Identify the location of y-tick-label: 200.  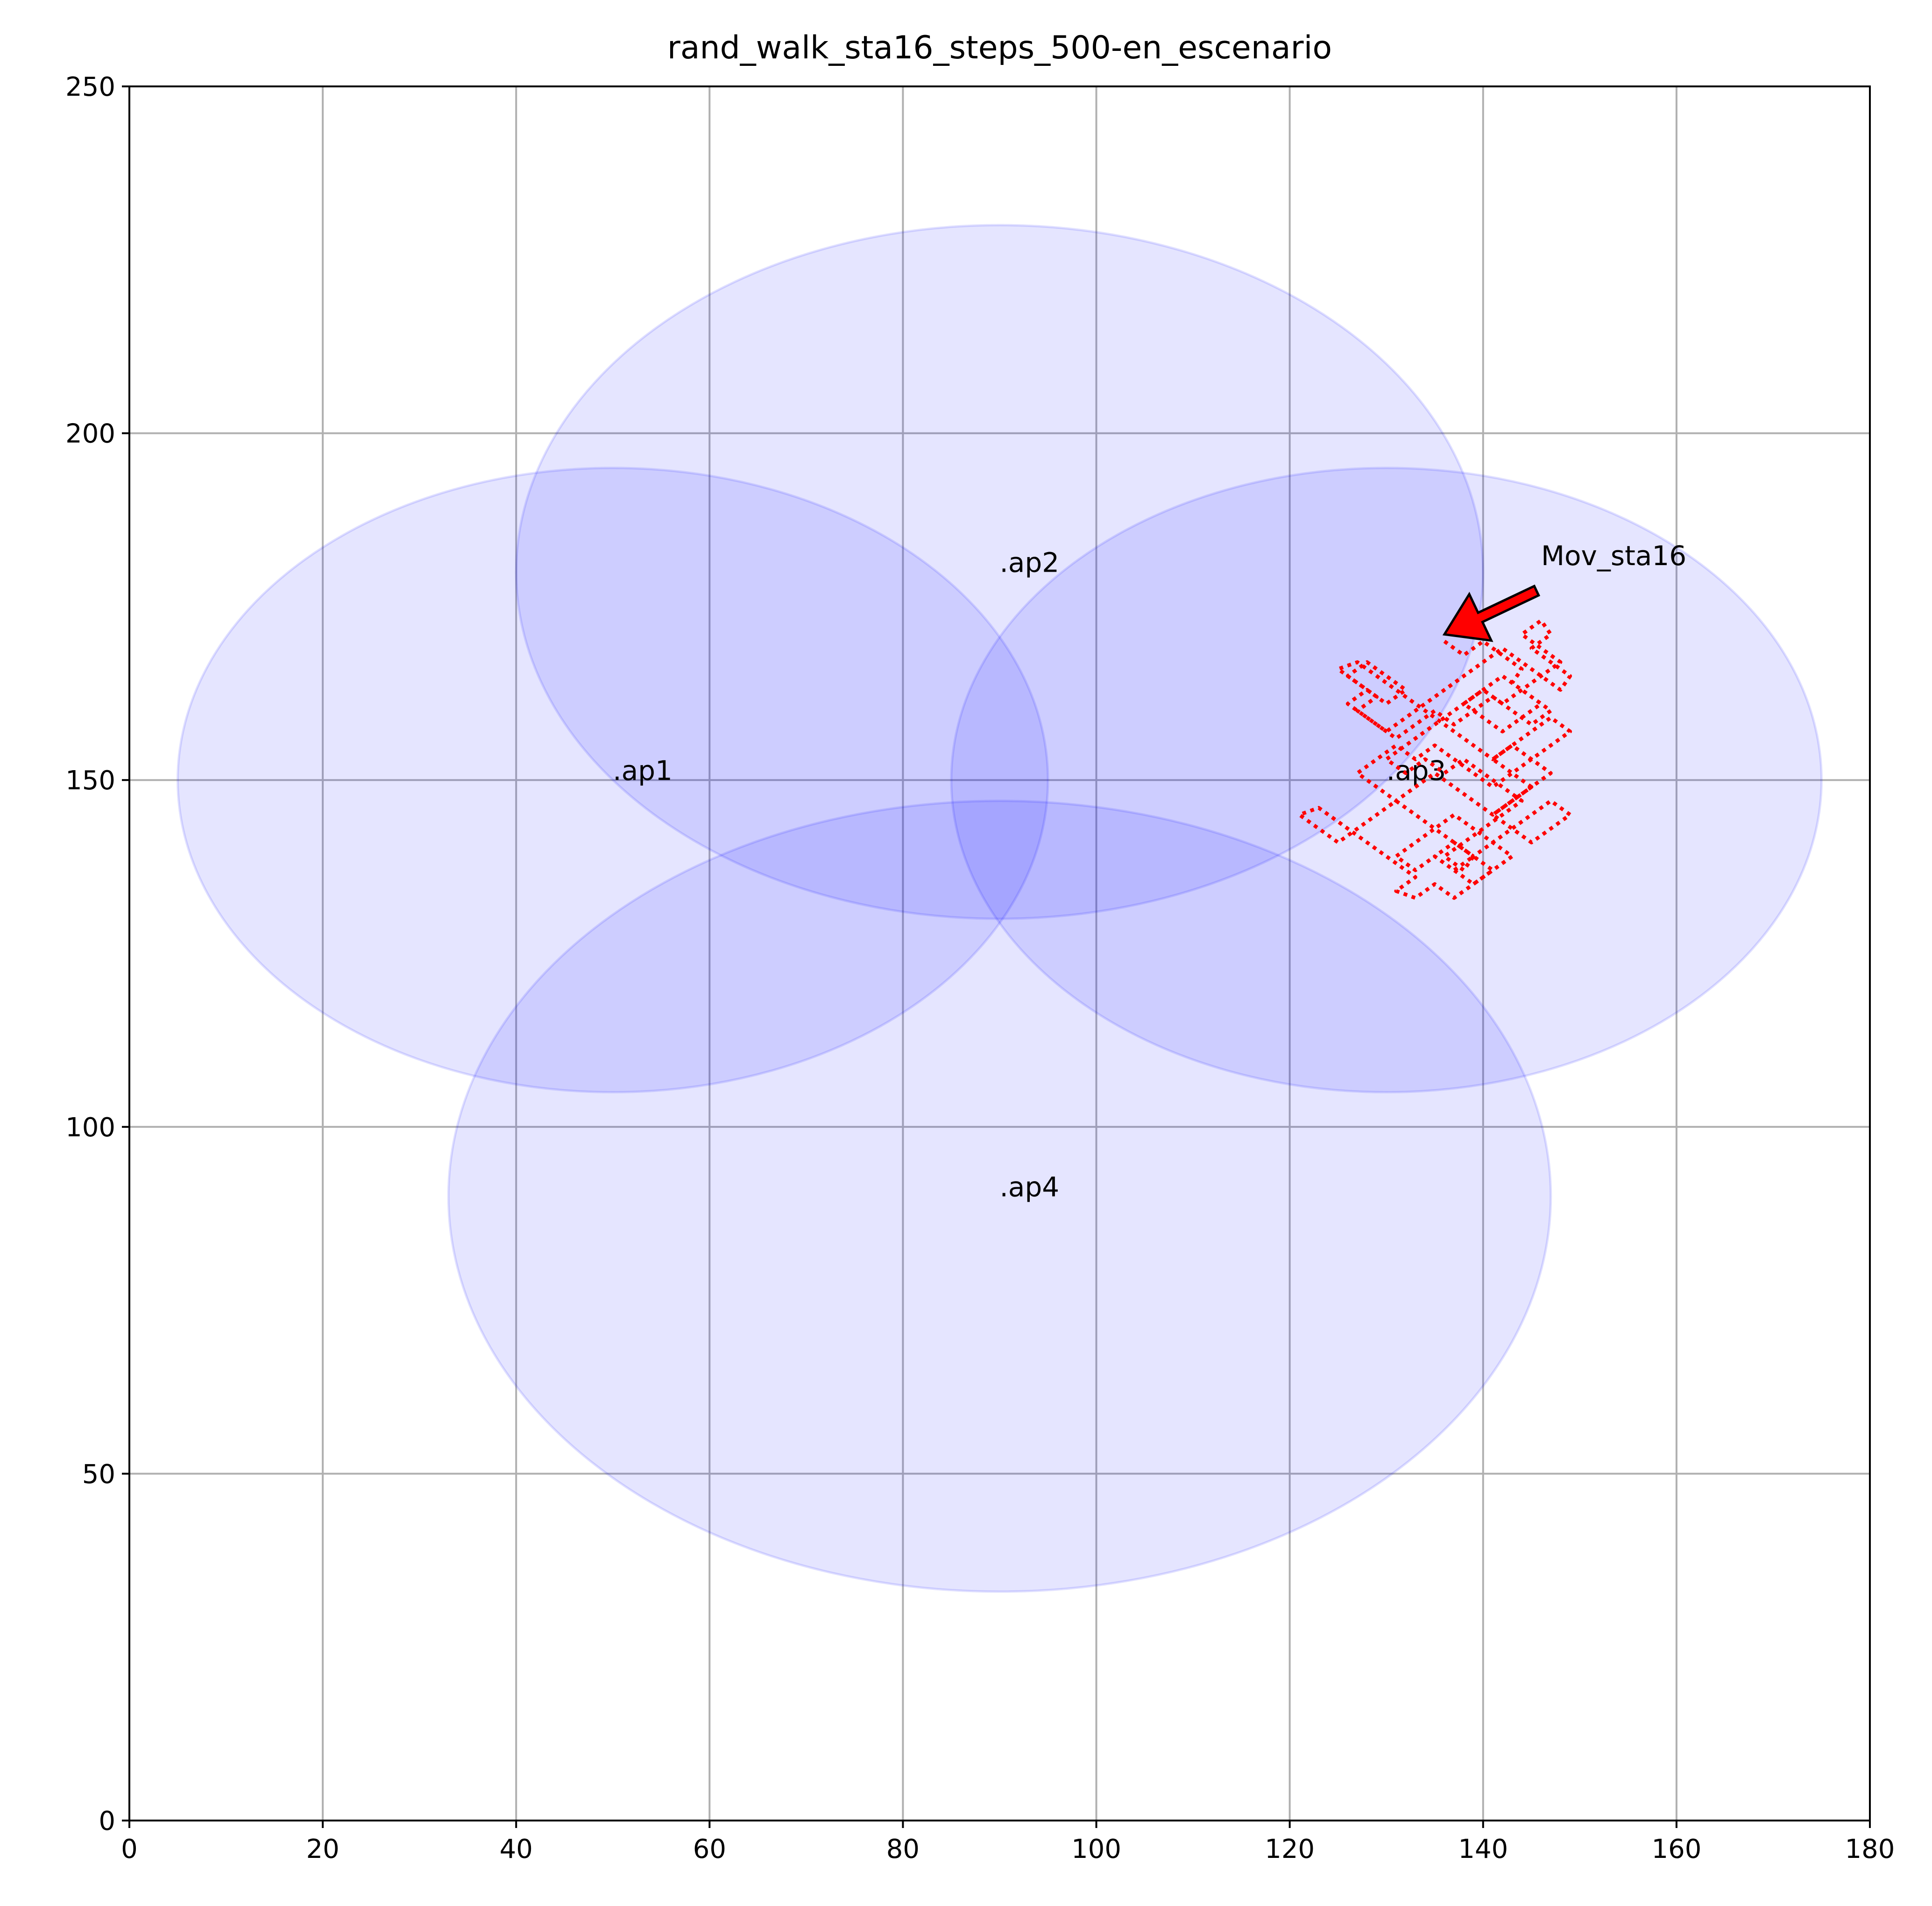
(90, 434).